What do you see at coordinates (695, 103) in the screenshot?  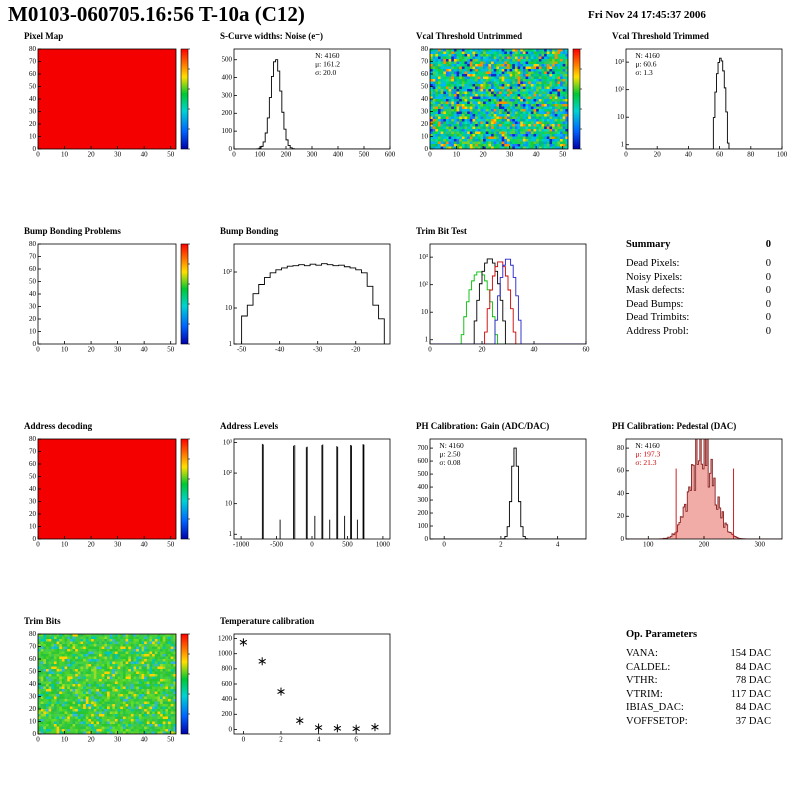 I see `vcal-trimmed-plot` at bounding box center [695, 103].